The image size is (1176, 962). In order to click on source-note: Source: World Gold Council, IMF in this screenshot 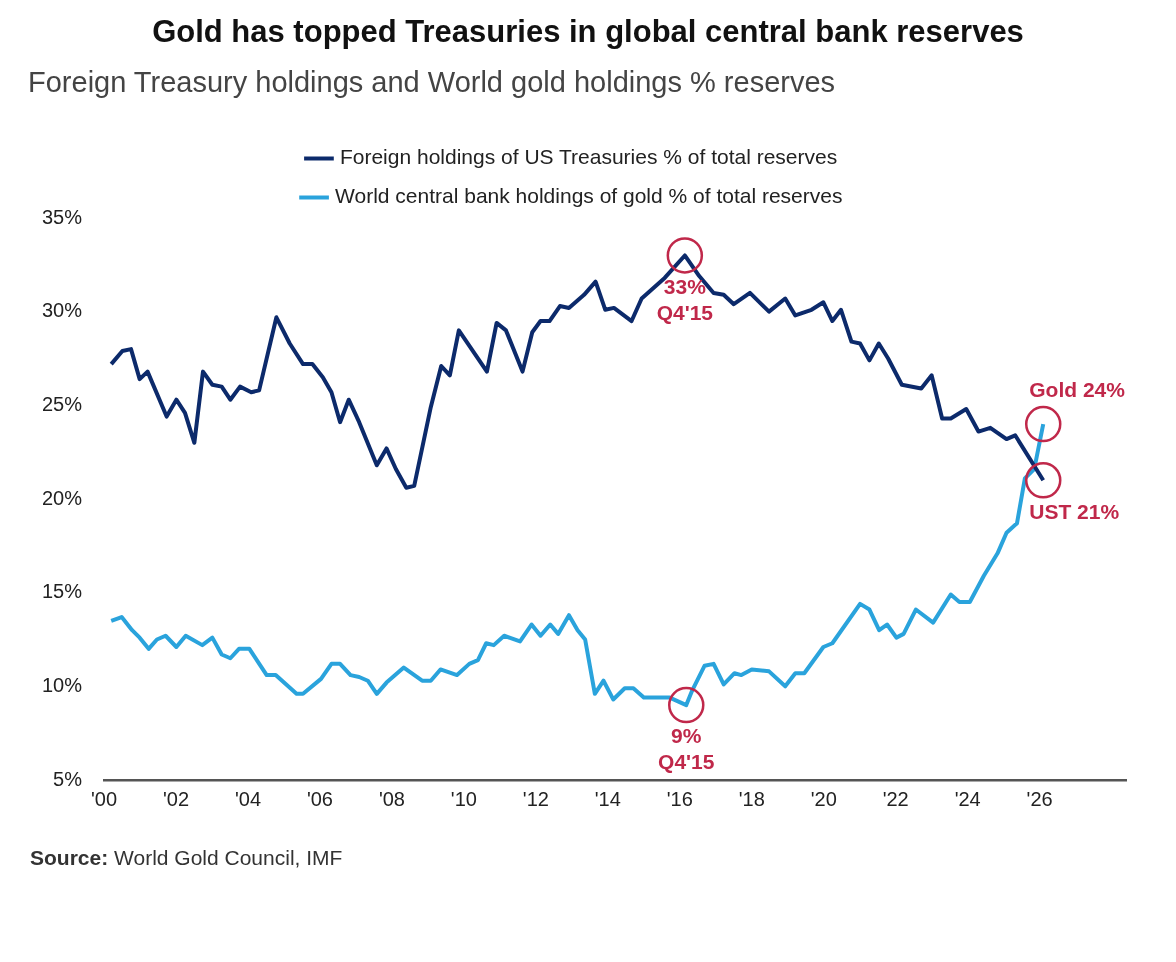, I will do `click(187, 858)`.